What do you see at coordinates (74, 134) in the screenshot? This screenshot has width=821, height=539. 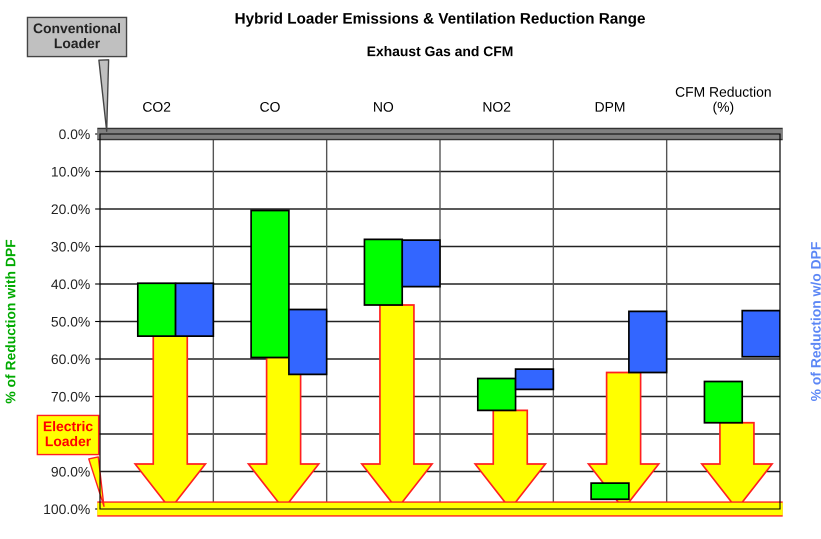 I see `y-tick-label: 0.0%` at bounding box center [74, 134].